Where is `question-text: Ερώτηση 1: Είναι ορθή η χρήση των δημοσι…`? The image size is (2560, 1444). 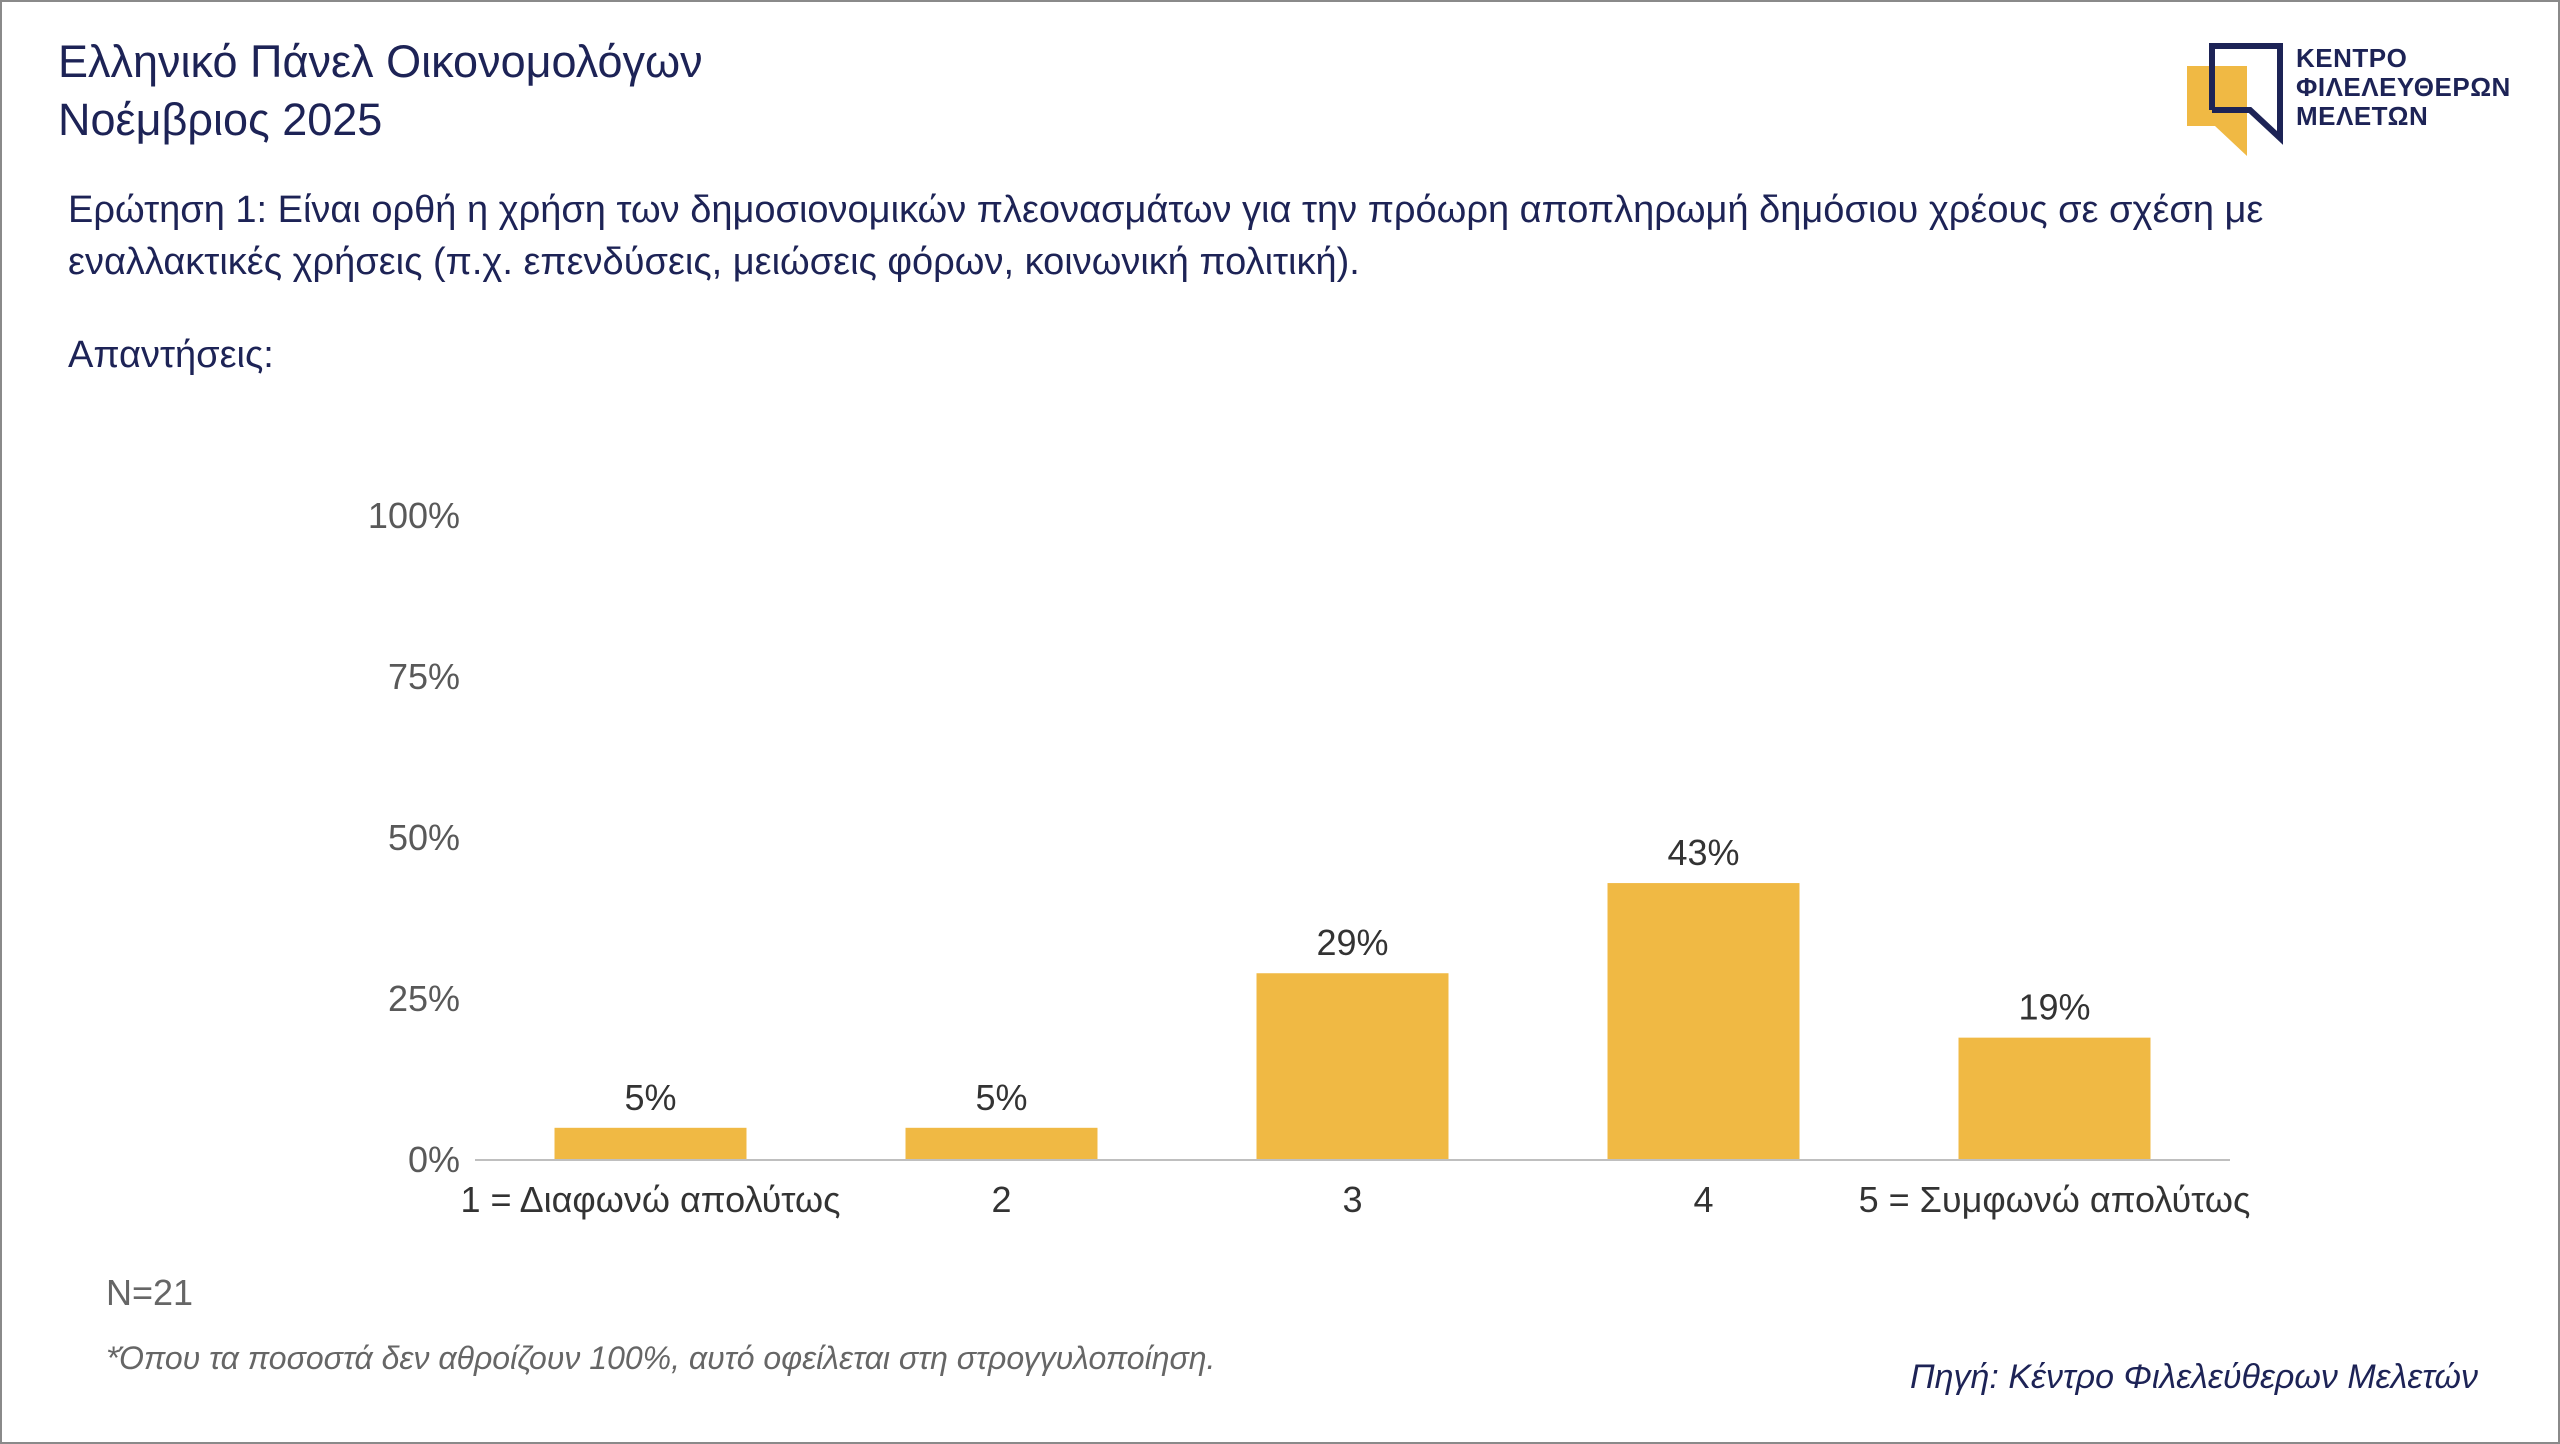
question-text: Ερώτηση 1: Είναι ορθή η χρήση των δημοσι… is located at coordinates (1166, 236).